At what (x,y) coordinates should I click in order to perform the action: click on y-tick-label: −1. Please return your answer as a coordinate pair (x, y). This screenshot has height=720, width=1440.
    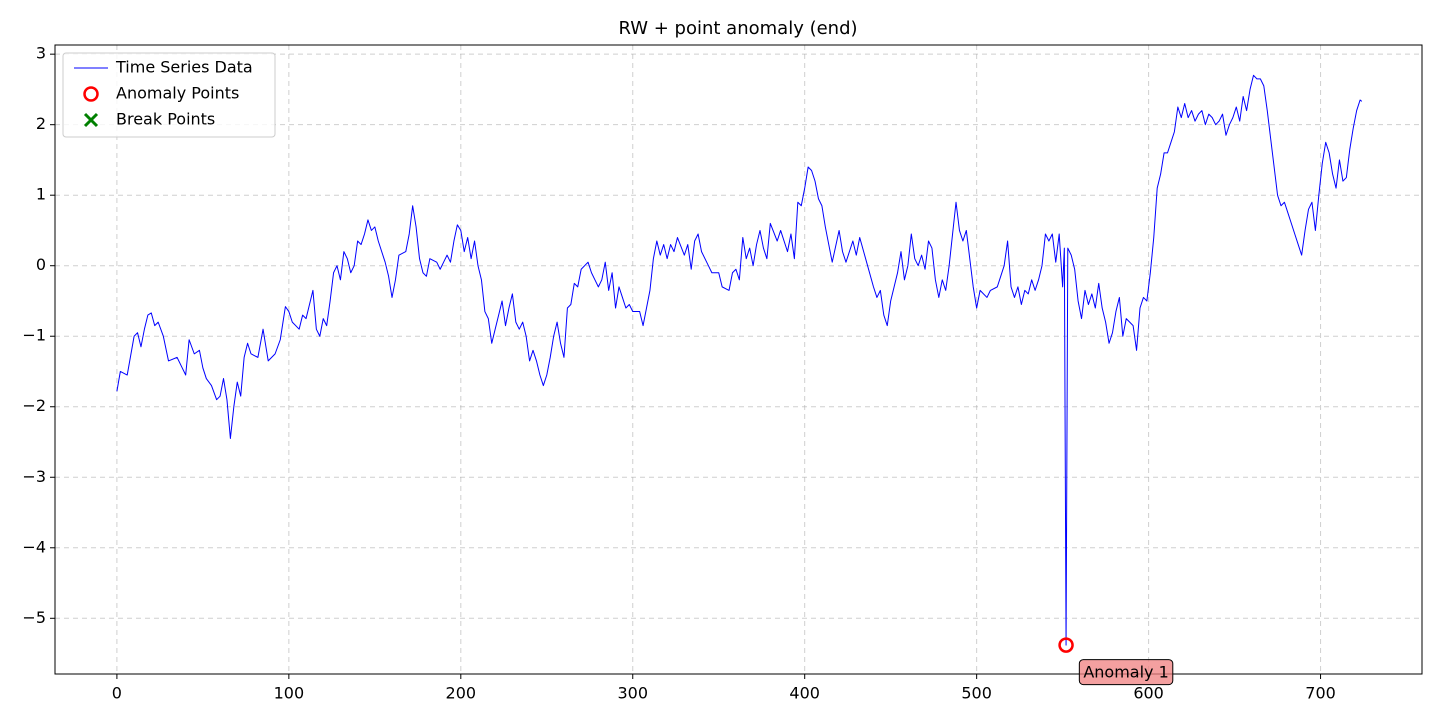
    Looking at the image, I should click on (34, 335).